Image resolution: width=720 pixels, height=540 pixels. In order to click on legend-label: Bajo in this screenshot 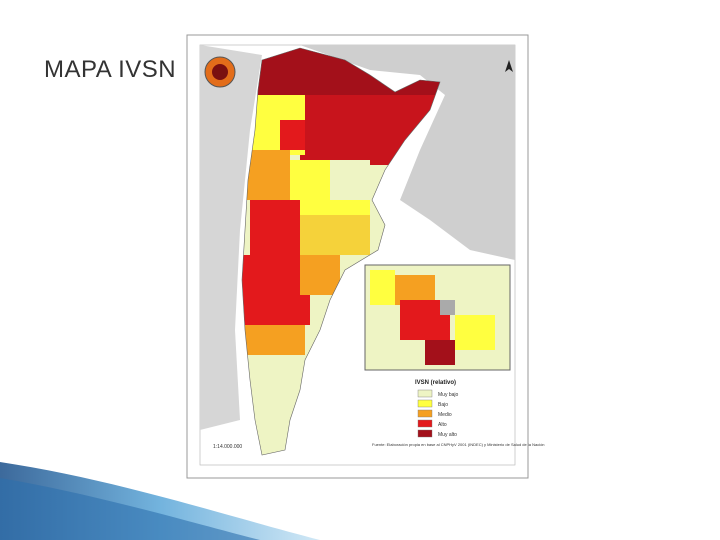, I will do `click(443, 405)`.